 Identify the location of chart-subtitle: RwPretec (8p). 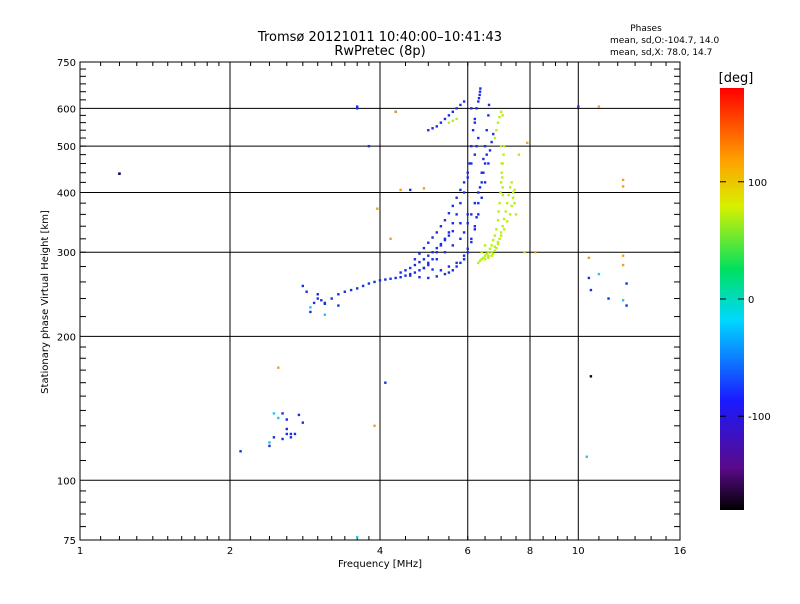
(379, 51).